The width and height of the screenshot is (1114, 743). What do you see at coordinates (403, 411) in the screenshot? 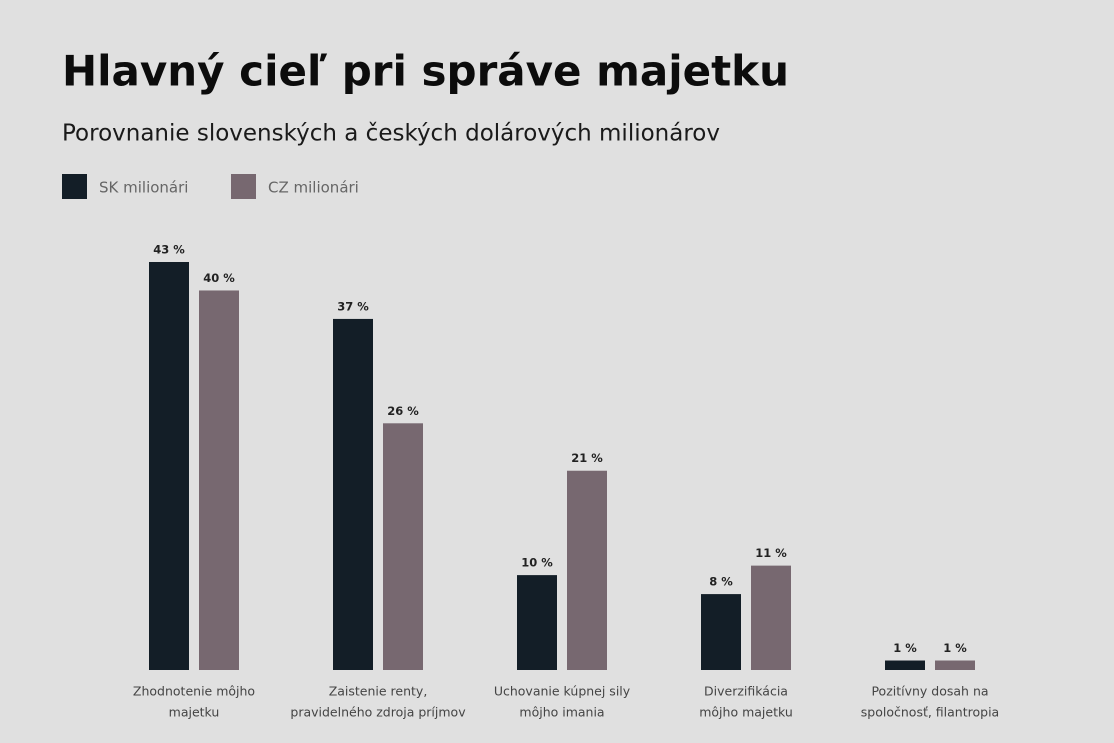
I see `value-label: 26 %` at bounding box center [403, 411].